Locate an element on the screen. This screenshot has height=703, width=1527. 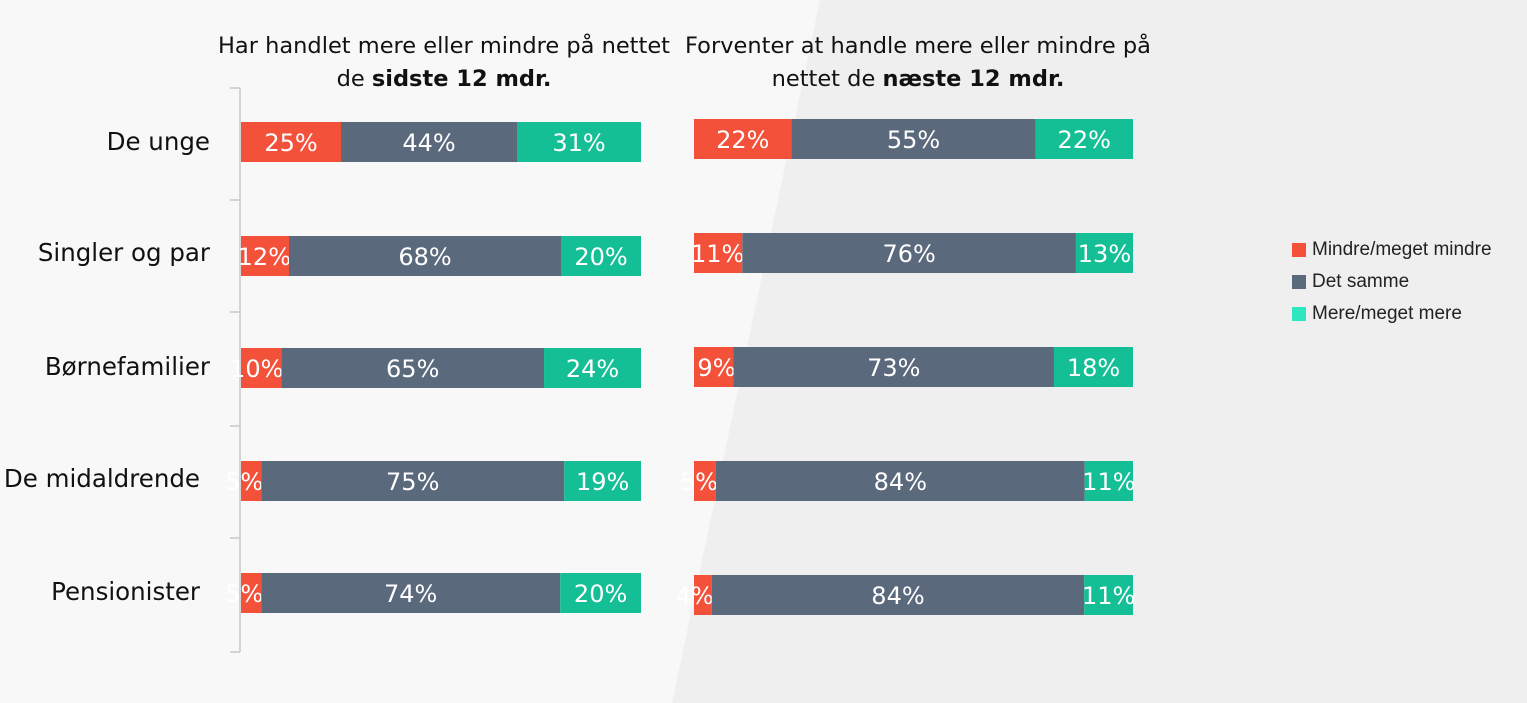
legend-label: Mere/meget mere is located at coordinates (1387, 313).